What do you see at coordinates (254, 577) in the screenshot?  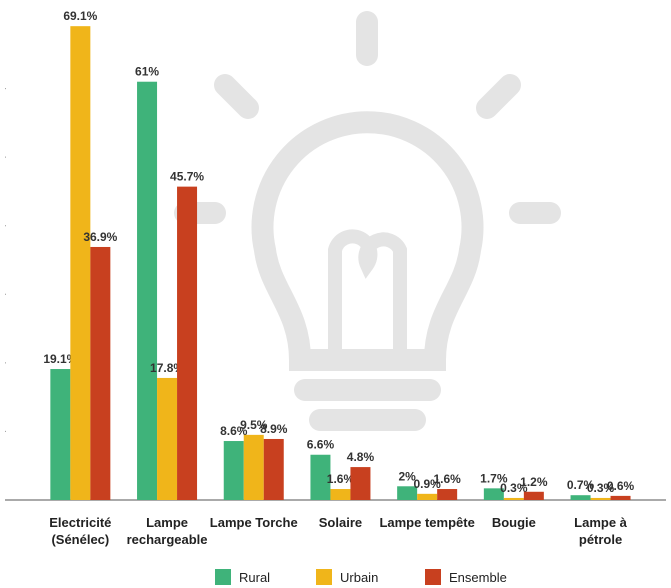 I see `legend-label: Rural` at bounding box center [254, 577].